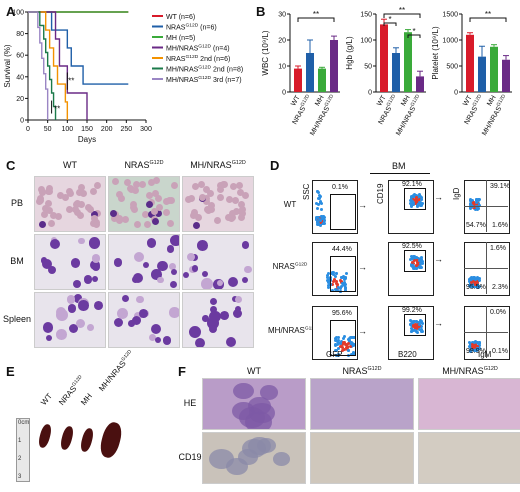  Describe the element at coordinates (67, 129) in the screenshot. I see `x-tick-label: 100` at that location.